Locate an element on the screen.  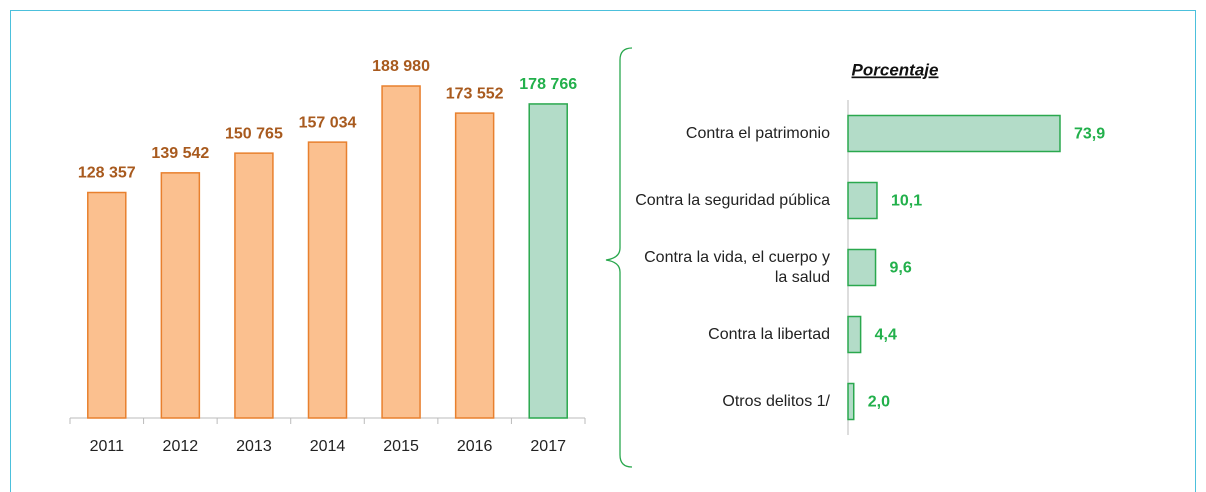
x-tick-label: 2015 is located at coordinates (401, 446).